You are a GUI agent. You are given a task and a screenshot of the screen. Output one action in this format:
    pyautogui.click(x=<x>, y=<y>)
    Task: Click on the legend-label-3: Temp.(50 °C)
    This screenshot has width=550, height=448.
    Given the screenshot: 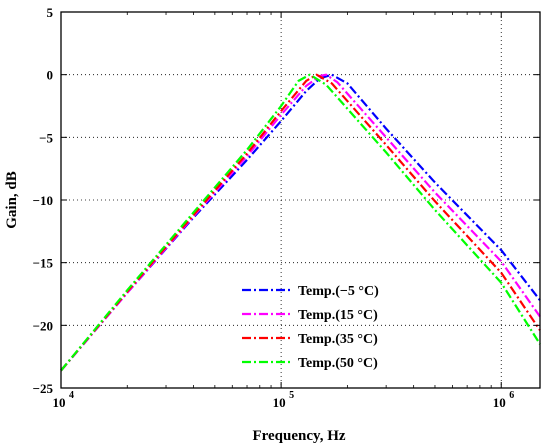 What is the action you would take?
    pyautogui.click(x=338, y=363)
    